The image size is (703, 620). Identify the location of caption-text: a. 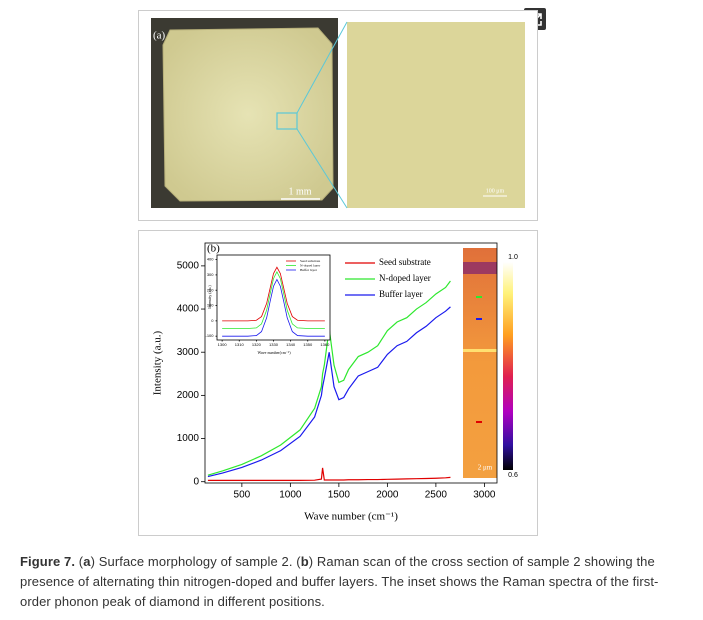
(87, 561).